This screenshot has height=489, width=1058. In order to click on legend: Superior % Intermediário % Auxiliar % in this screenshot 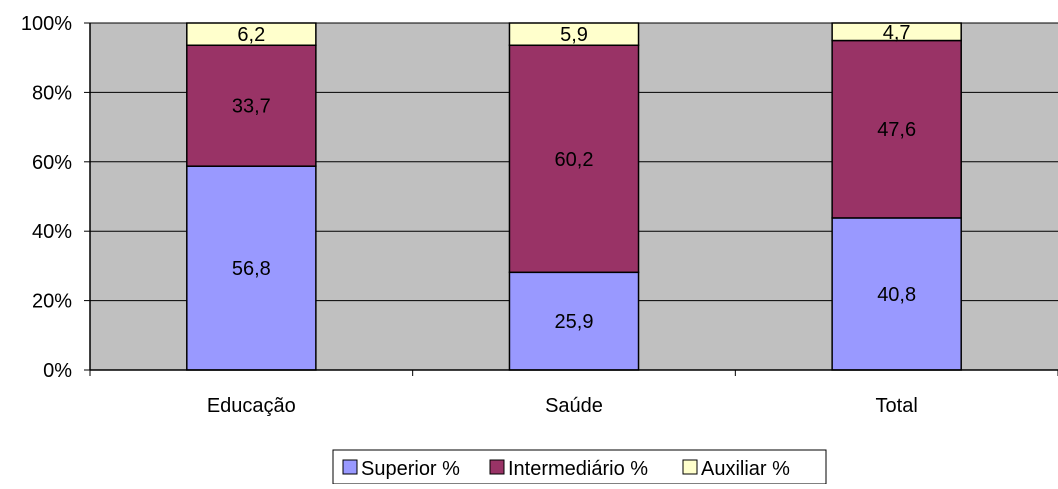, I will do `click(579, 467)`.